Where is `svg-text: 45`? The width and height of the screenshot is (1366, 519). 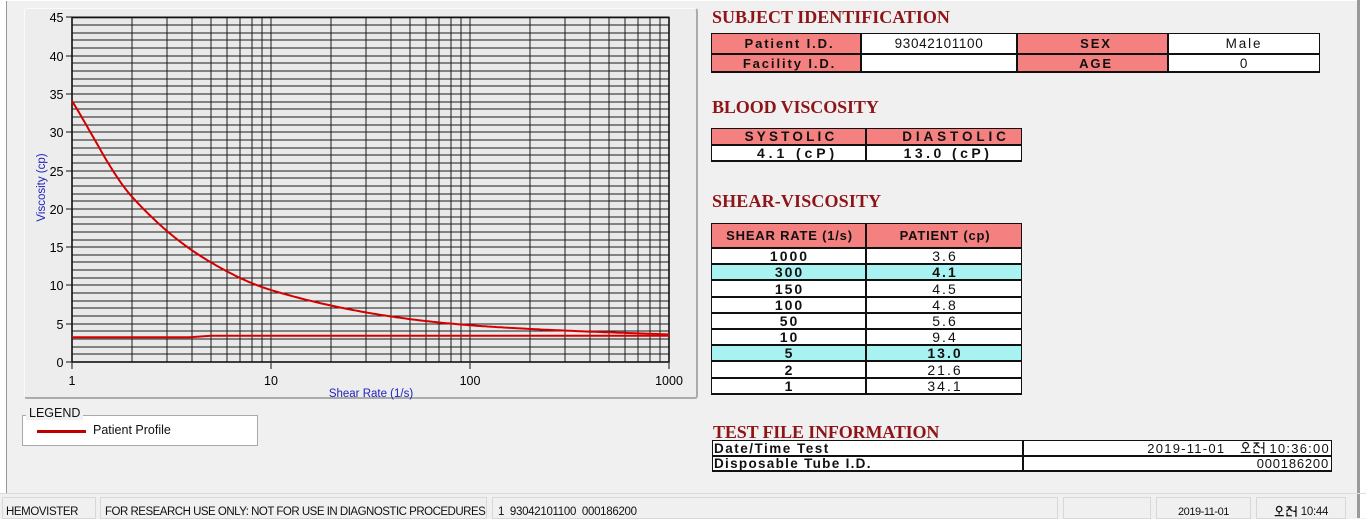 svg-text: 45 is located at coordinates (57, 18).